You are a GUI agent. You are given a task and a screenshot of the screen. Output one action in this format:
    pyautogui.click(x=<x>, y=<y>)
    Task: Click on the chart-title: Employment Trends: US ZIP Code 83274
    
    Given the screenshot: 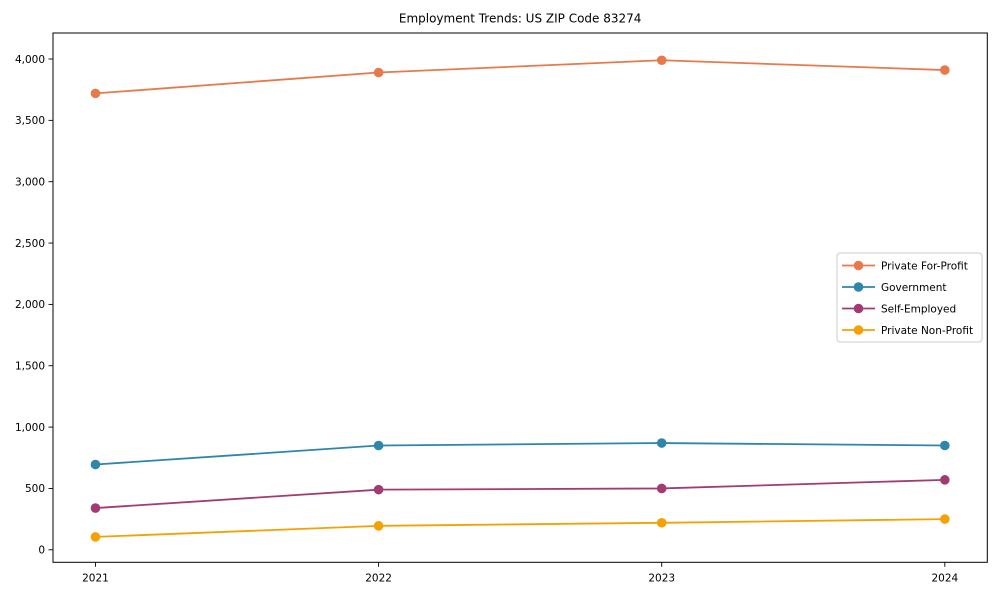 What is the action you would take?
    pyautogui.click(x=520, y=19)
    